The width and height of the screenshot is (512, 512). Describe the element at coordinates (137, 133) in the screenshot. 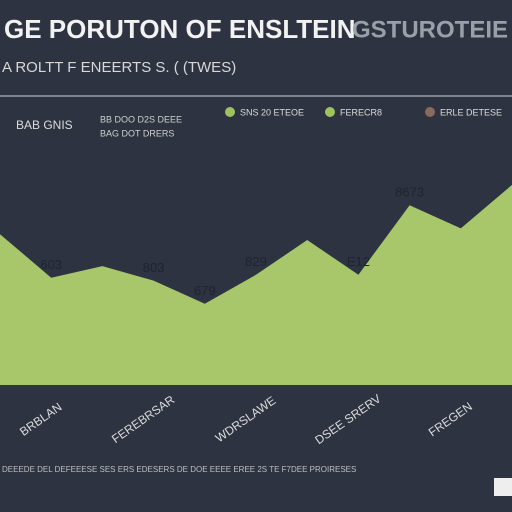

I see `legend-series: BAG DOT DRERS` at that location.